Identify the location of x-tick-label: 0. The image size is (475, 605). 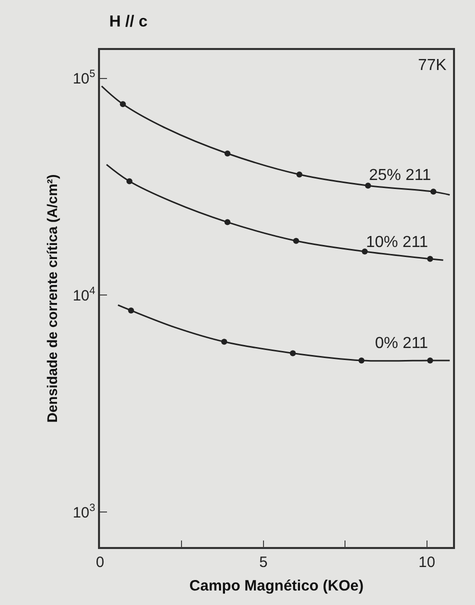
(100, 562).